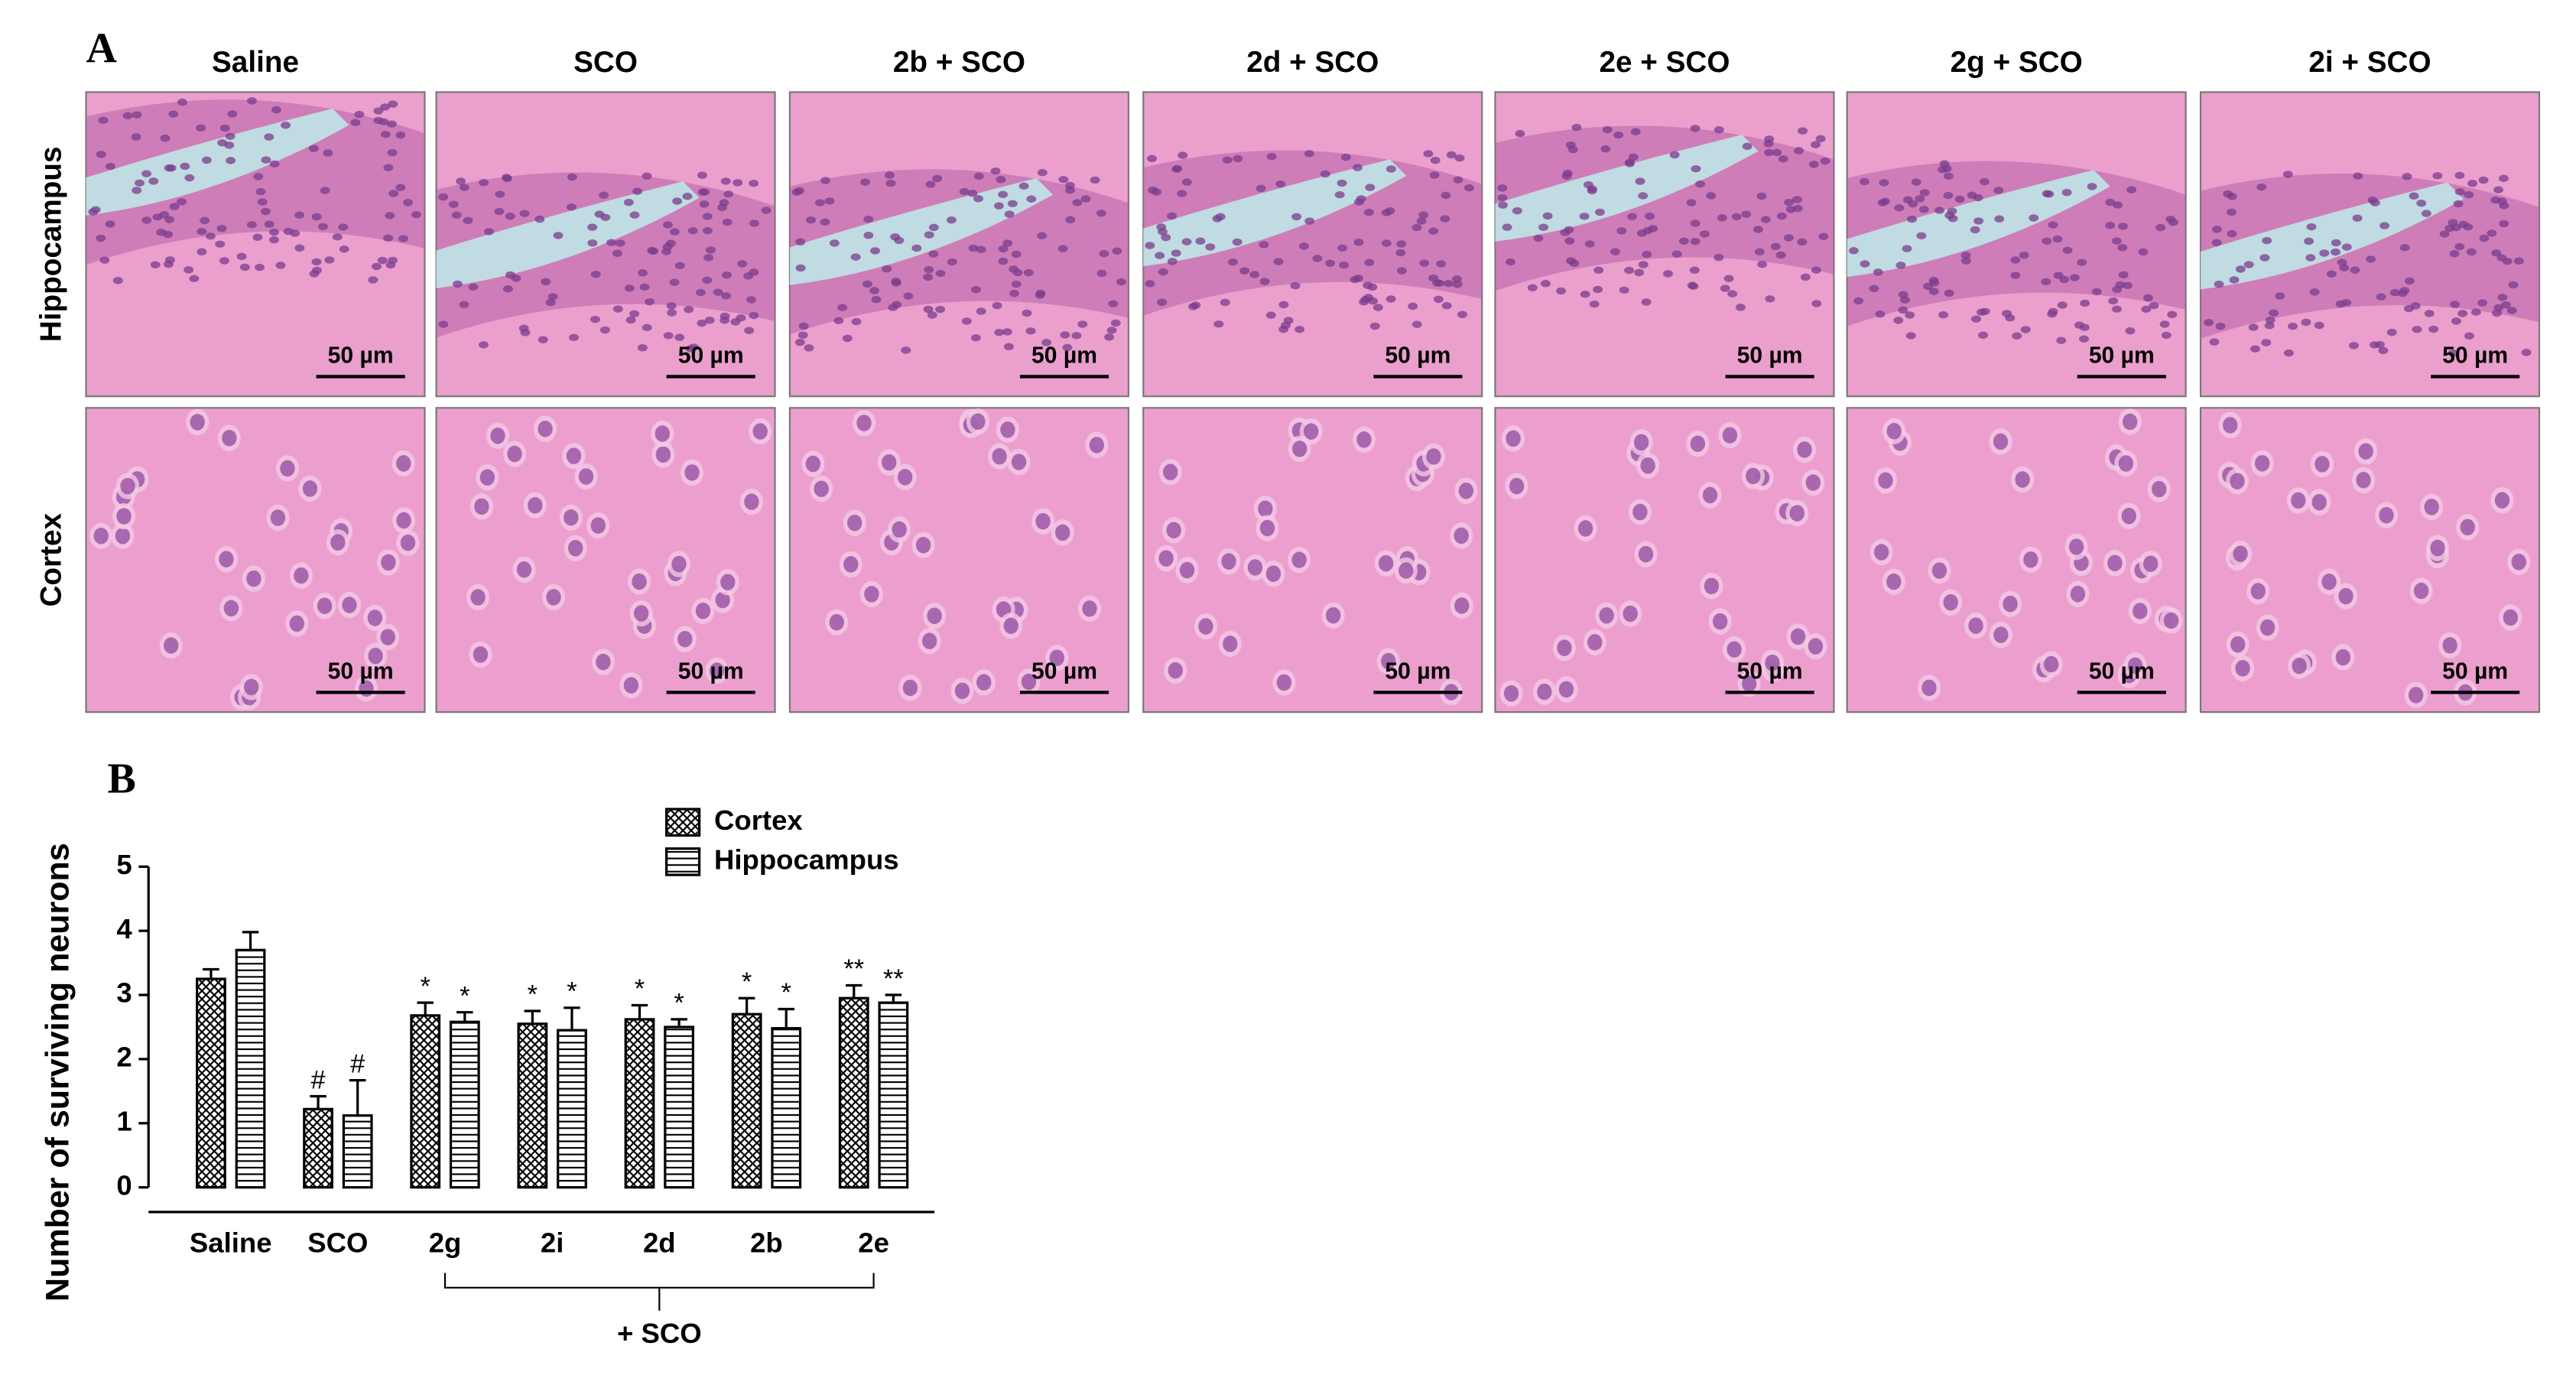  Describe the element at coordinates (767, 1243) in the screenshot. I see `x-tick-label: 2b` at that location.